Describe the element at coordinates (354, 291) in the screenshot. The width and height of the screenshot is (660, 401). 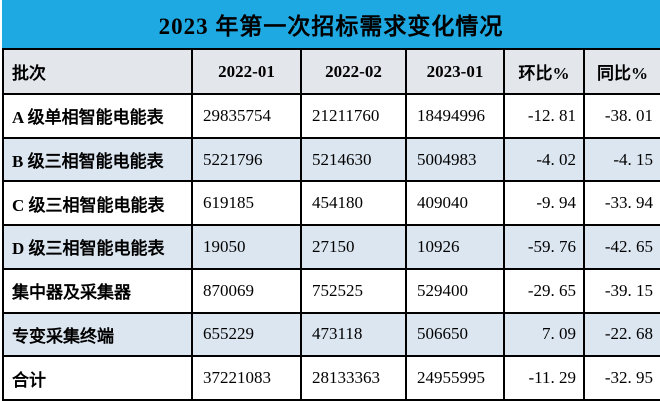
I see `cell-value: 752525` at that location.